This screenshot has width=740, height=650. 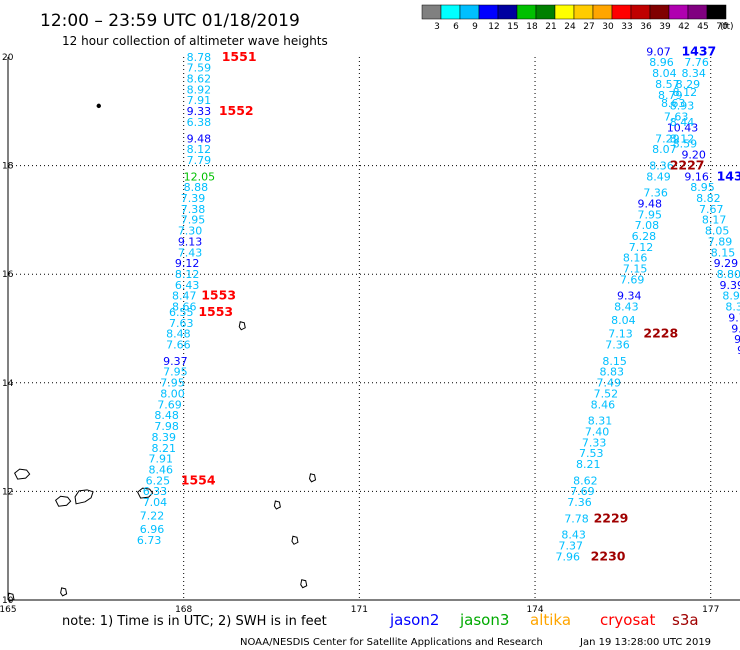 I want to click on wave-height-label: 7.33, so click(x=594, y=442).